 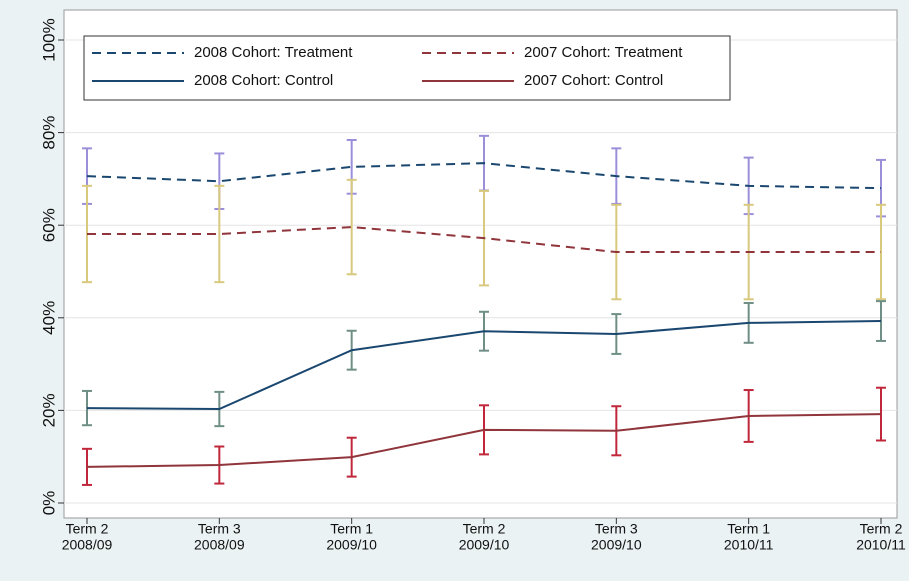 What do you see at coordinates (48, 39) in the screenshot?
I see `y-tick-label: 100%` at bounding box center [48, 39].